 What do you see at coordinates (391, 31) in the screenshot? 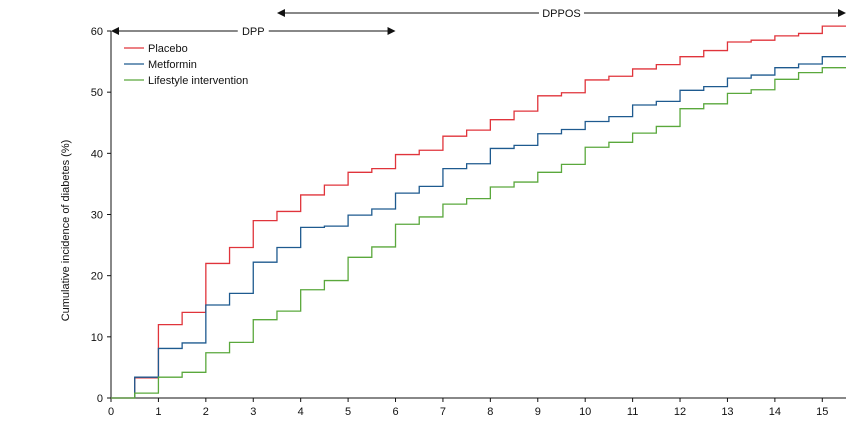
I see `period-arrow-right-dpp` at bounding box center [391, 31].